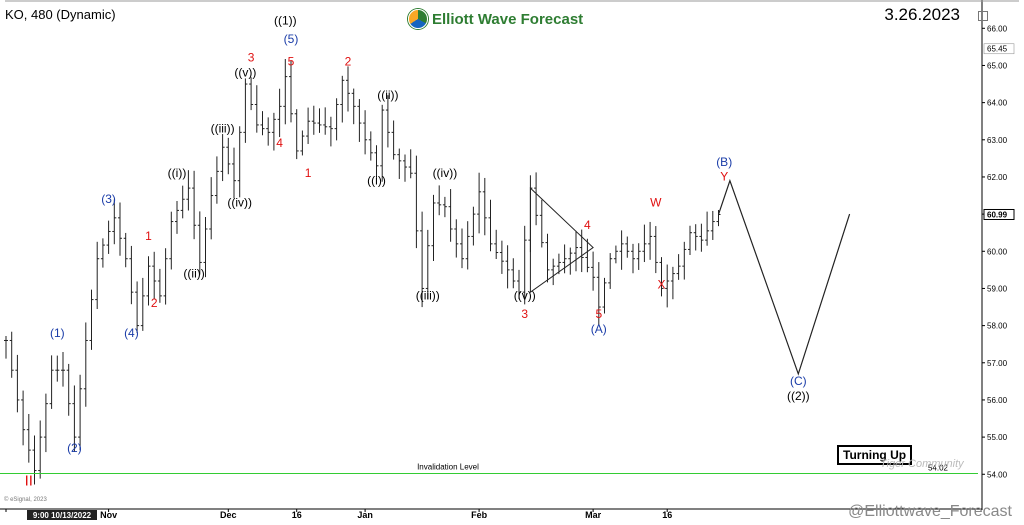  What do you see at coordinates (25, 500) in the screenshot?
I see `esignal-stamp: © eSignal, 2023` at bounding box center [25, 500].